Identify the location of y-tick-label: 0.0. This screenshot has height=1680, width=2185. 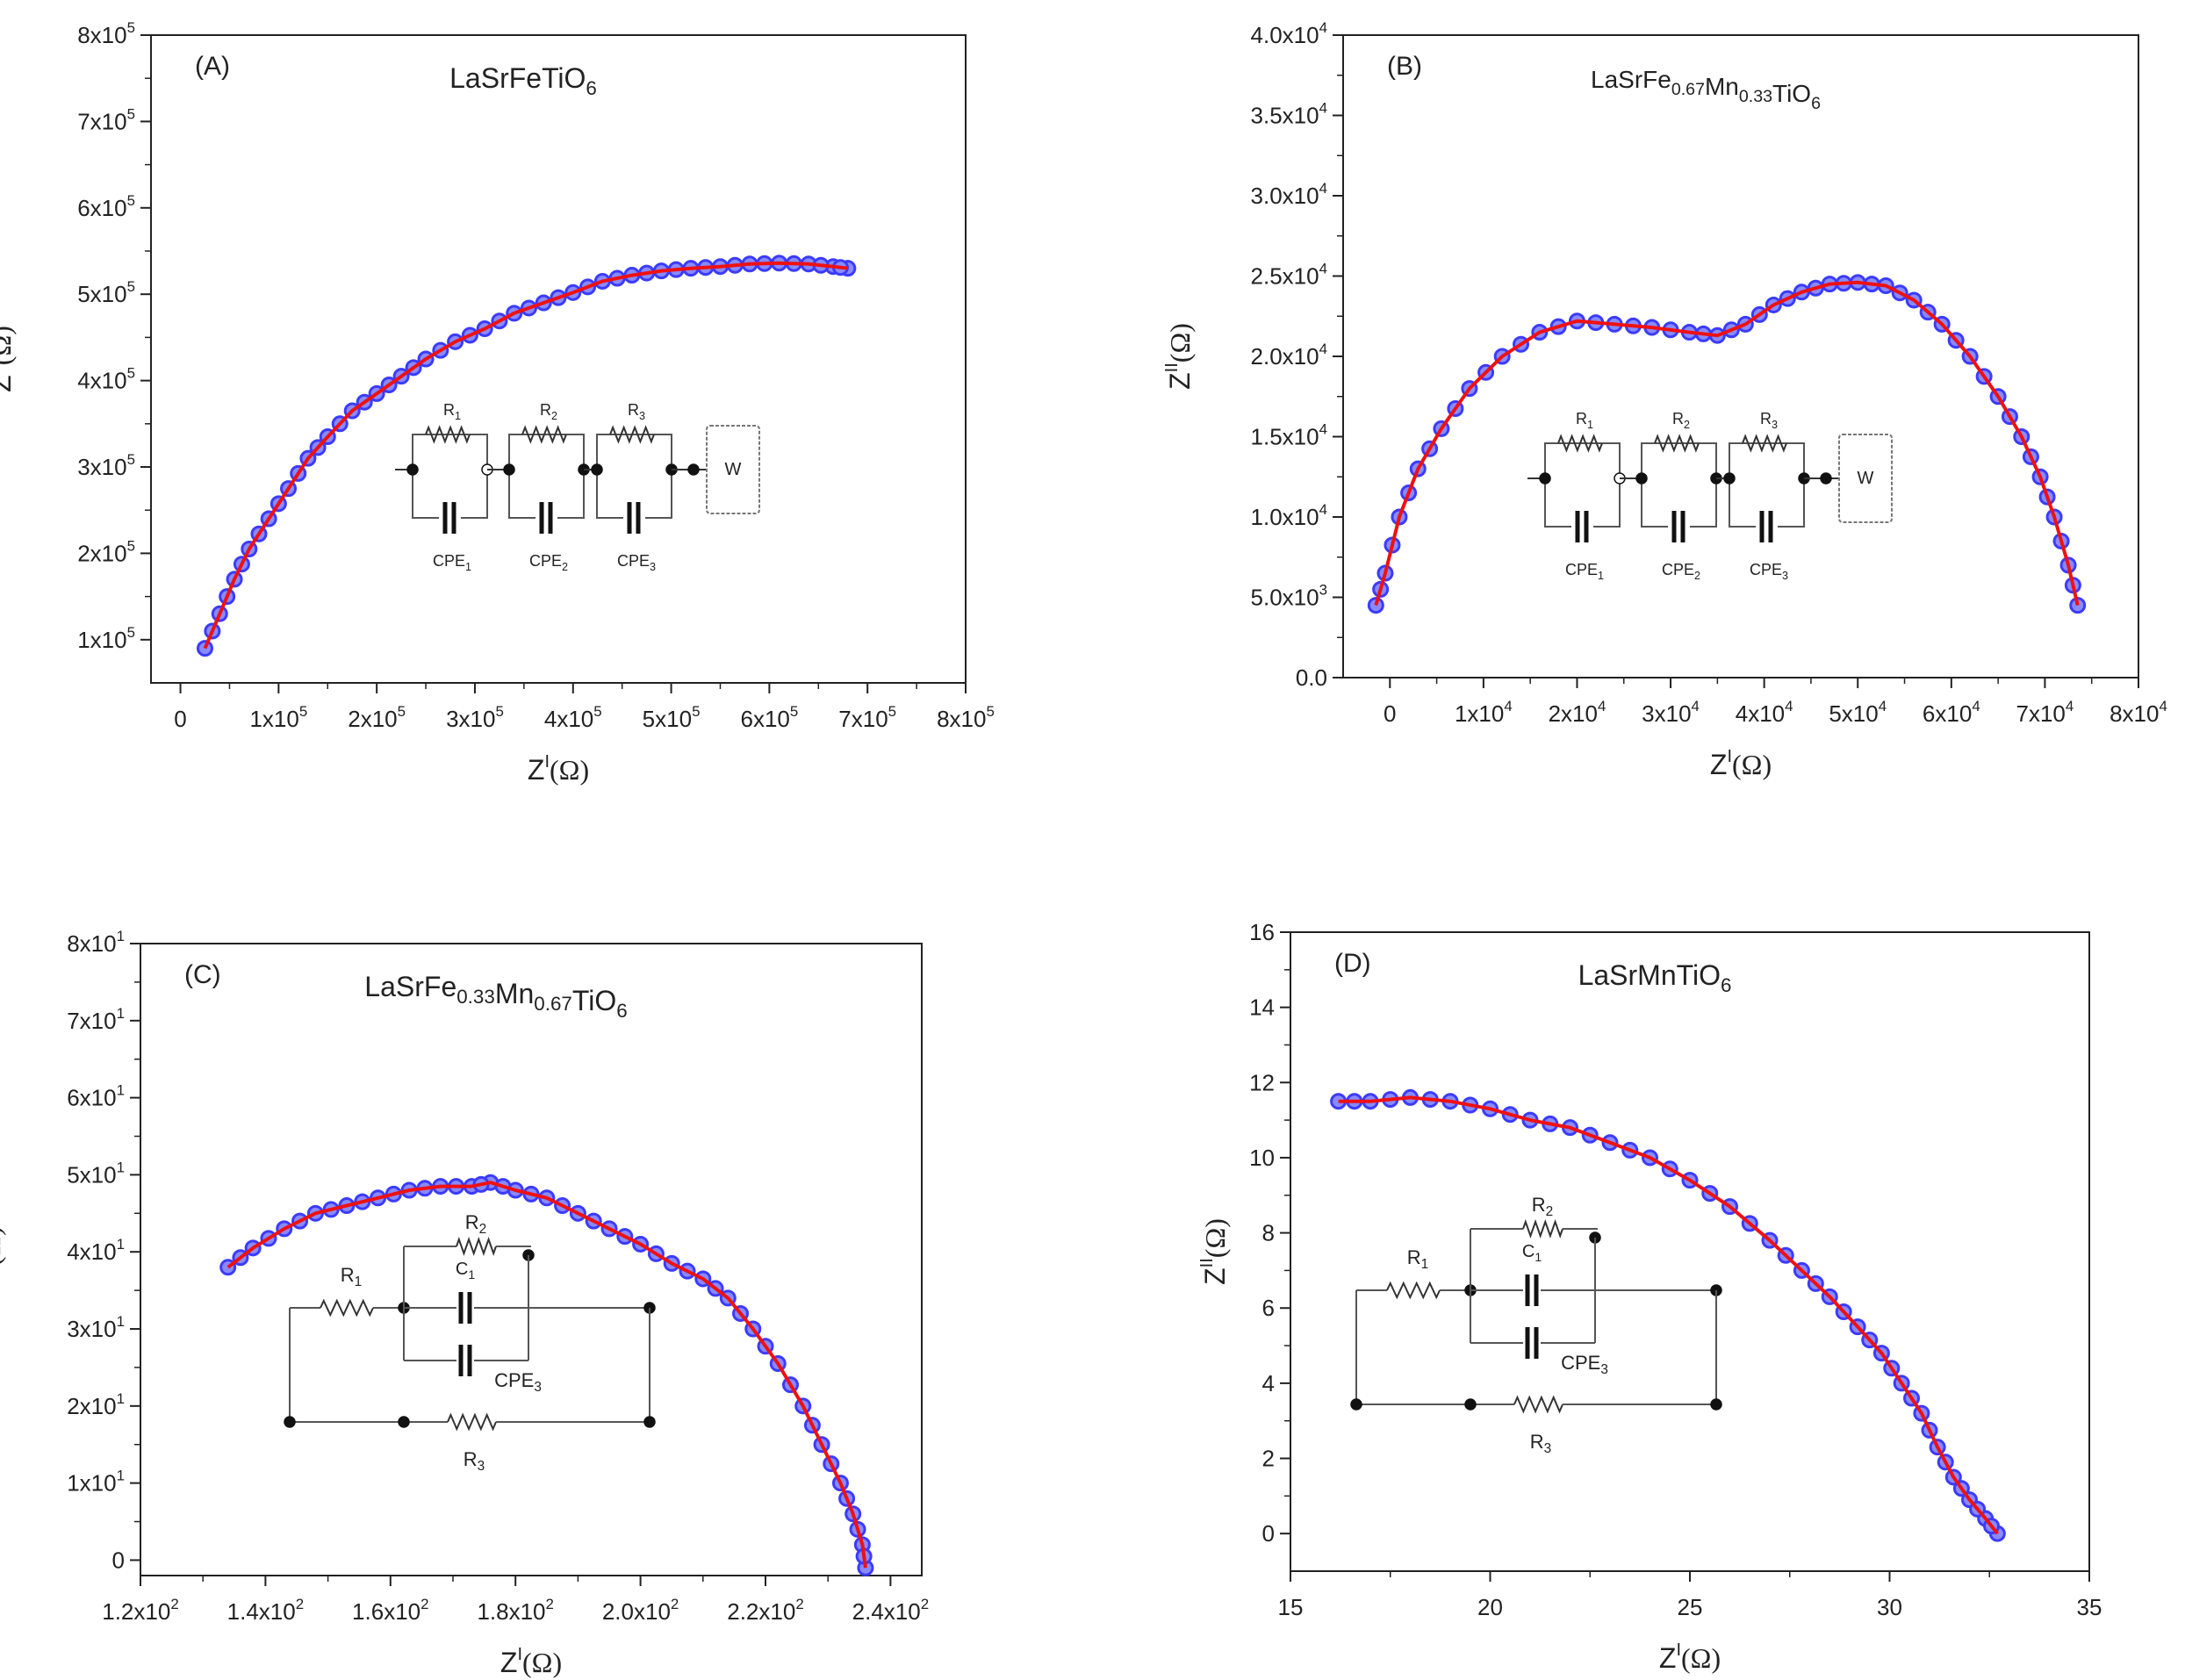
(1311, 677).